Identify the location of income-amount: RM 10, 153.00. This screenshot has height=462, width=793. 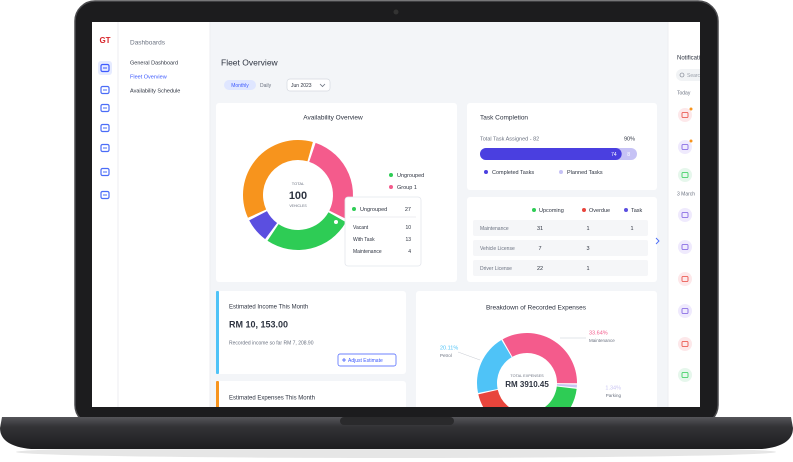
(258, 324).